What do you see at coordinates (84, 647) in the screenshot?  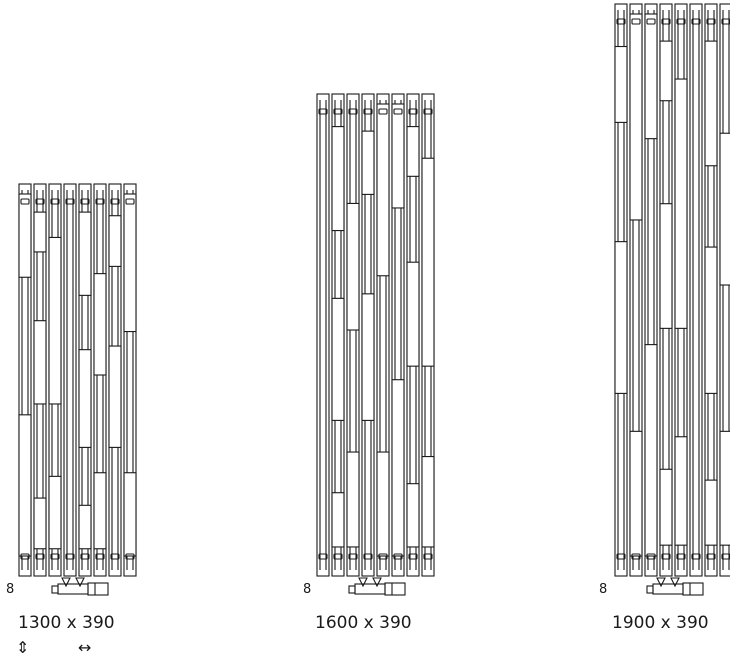 I see `horizontal-double-arrow-icon: ↔` at bounding box center [84, 647].